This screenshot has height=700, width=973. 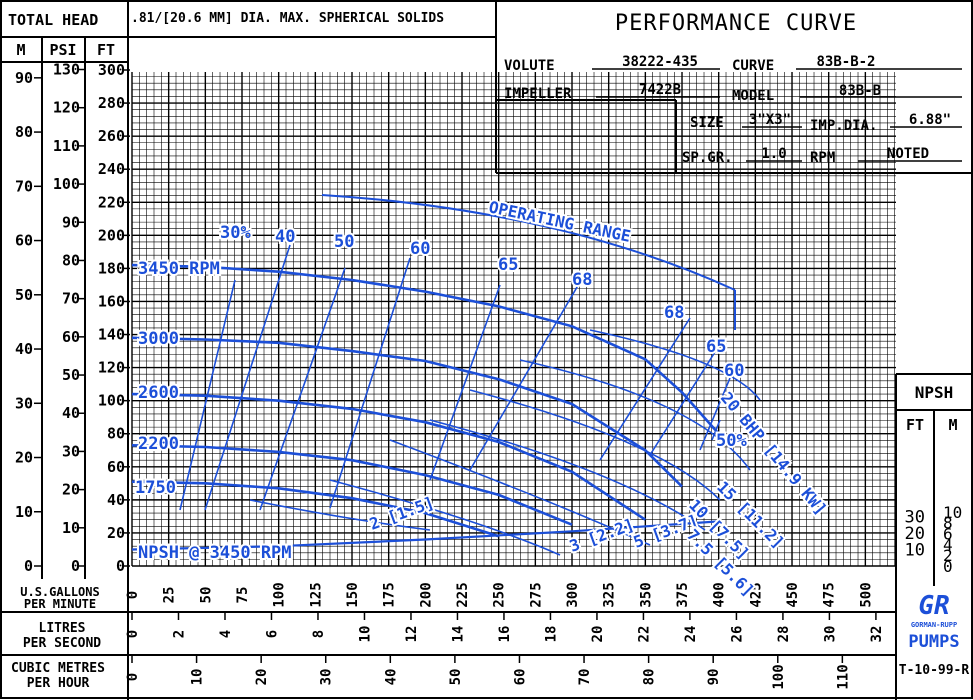 What do you see at coordinates (272, 634) in the screenshot?
I see `lps-tick-label: 6` at bounding box center [272, 634].